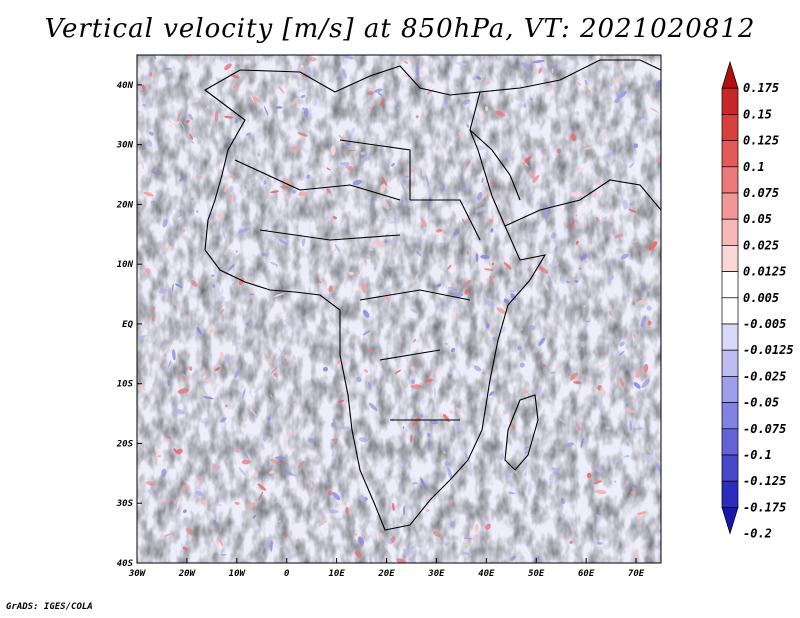 Image resolution: width=800 pixels, height=618 pixels. I want to click on colorbar-swatch, so click(730, 180).